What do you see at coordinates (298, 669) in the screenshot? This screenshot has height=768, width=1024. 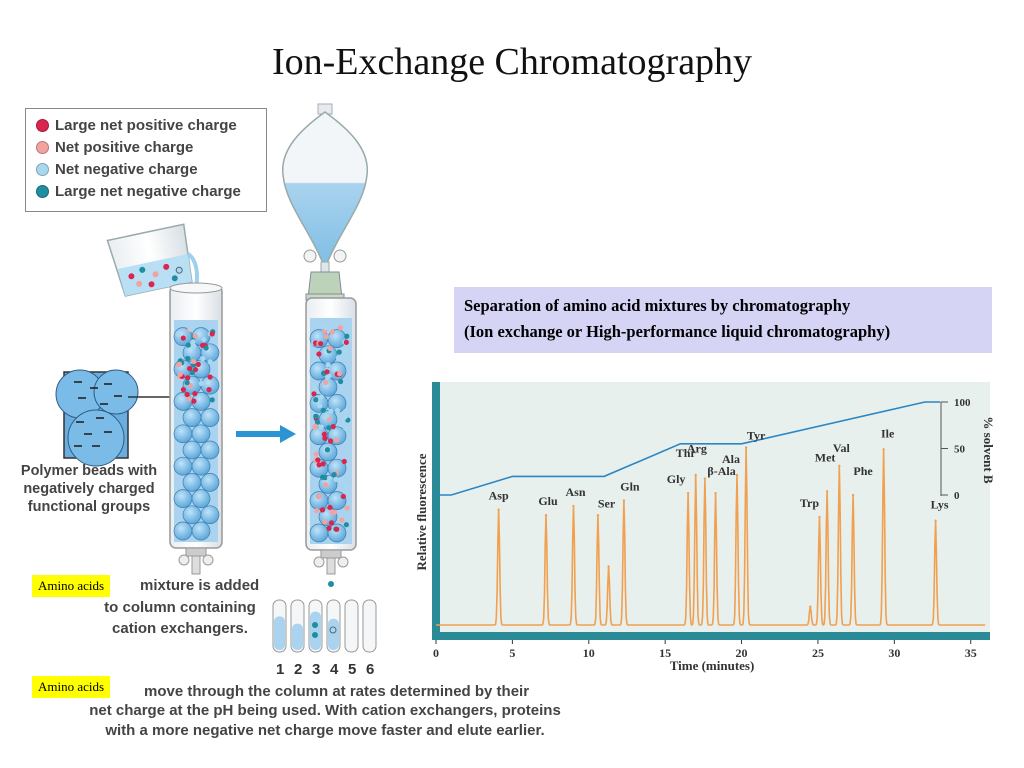 I see `tube-number-2: 2` at bounding box center [298, 669].